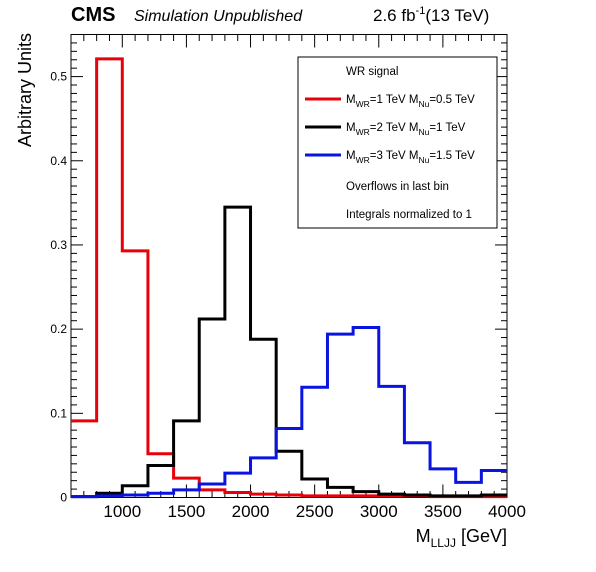 The height and width of the screenshot is (572, 596). Describe the element at coordinates (410, 157) in the screenshot. I see `legend-label-3: MWR=3 TeV MNu=1.5 TeV` at that location.